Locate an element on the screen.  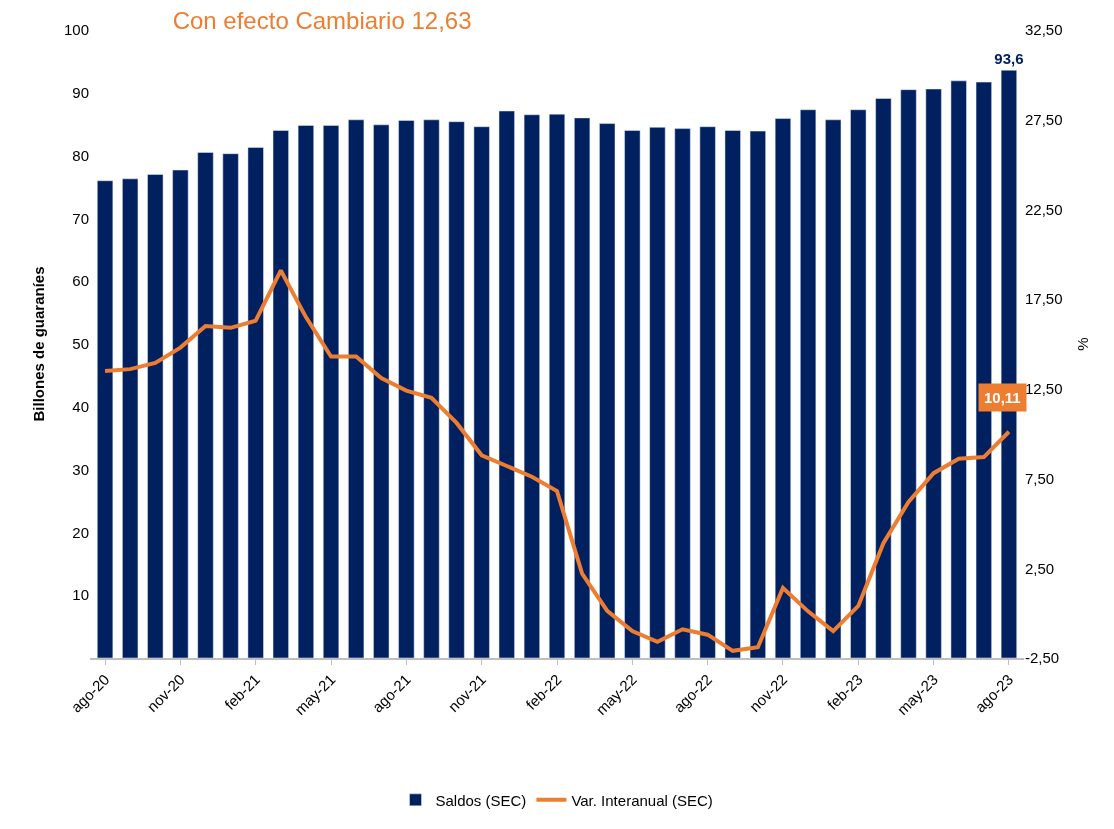
y2-tick-label: 32,50 is located at coordinates (1044, 30).